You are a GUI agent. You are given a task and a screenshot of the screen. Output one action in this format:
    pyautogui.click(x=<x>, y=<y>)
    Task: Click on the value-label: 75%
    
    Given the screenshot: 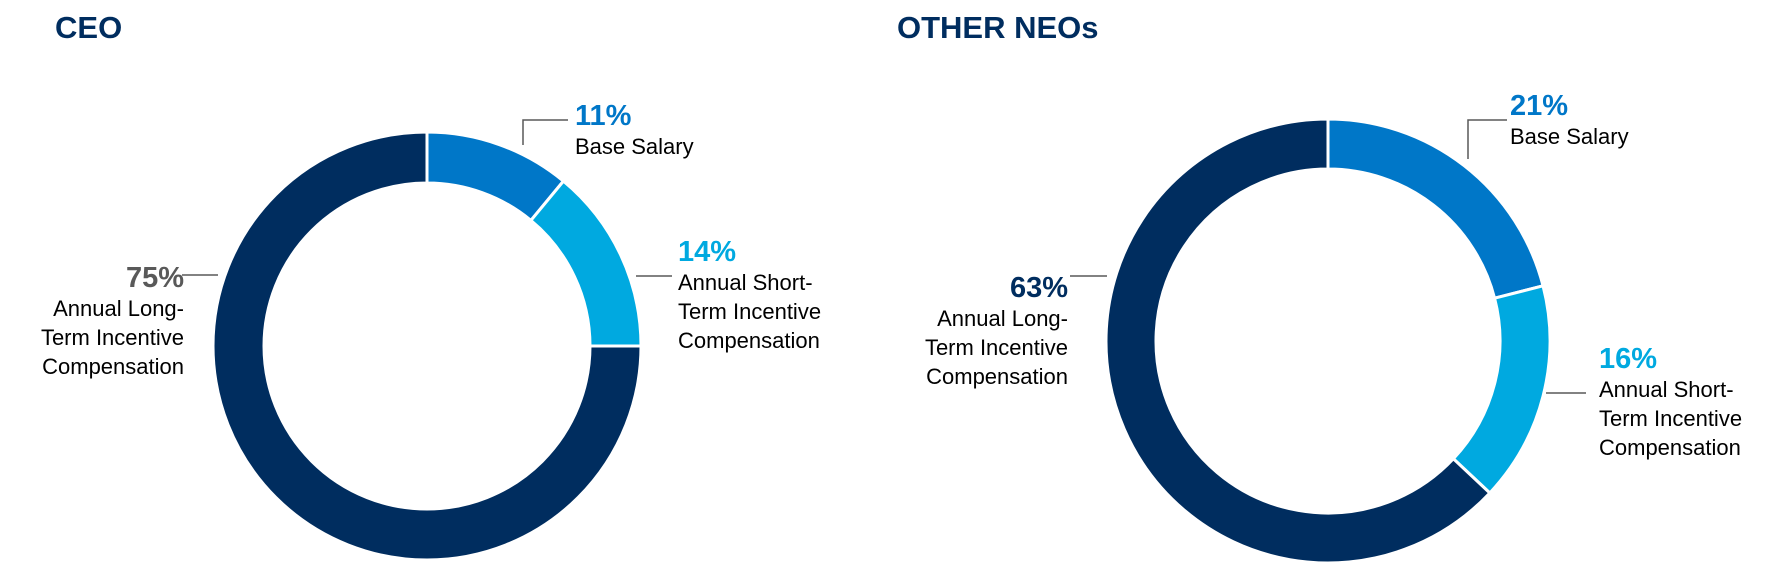 What is the action you would take?
    pyautogui.click(x=154, y=278)
    